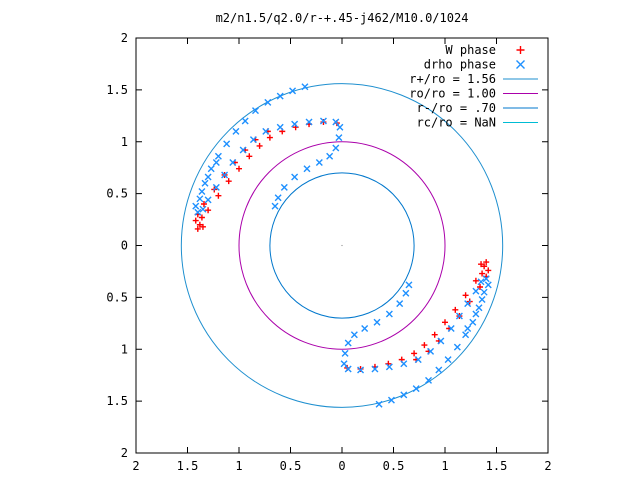 The image size is (640, 480). What do you see at coordinates (460, 65) in the screenshot?
I see `legend-label: drho phase` at bounding box center [460, 65].